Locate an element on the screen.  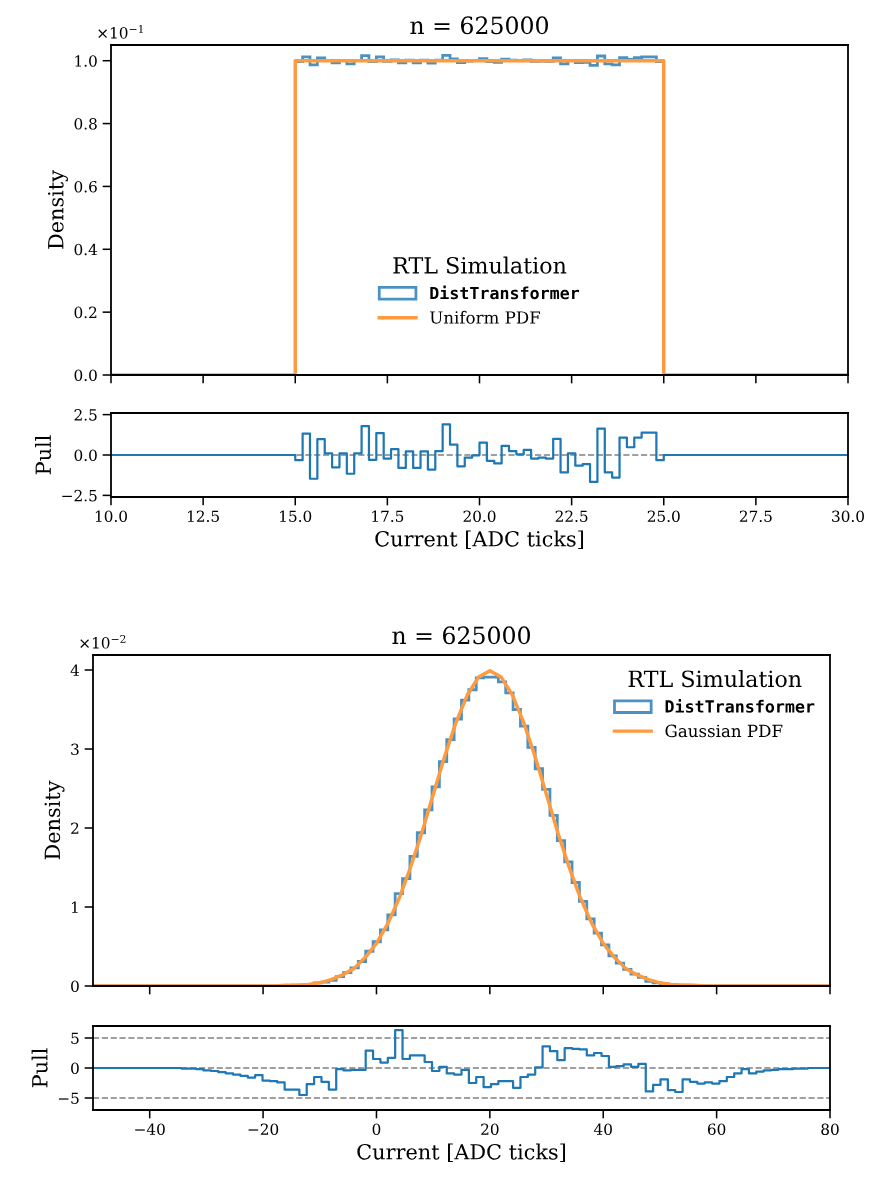
x-tick-label: 12.5 is located at coordinates (203, 516).